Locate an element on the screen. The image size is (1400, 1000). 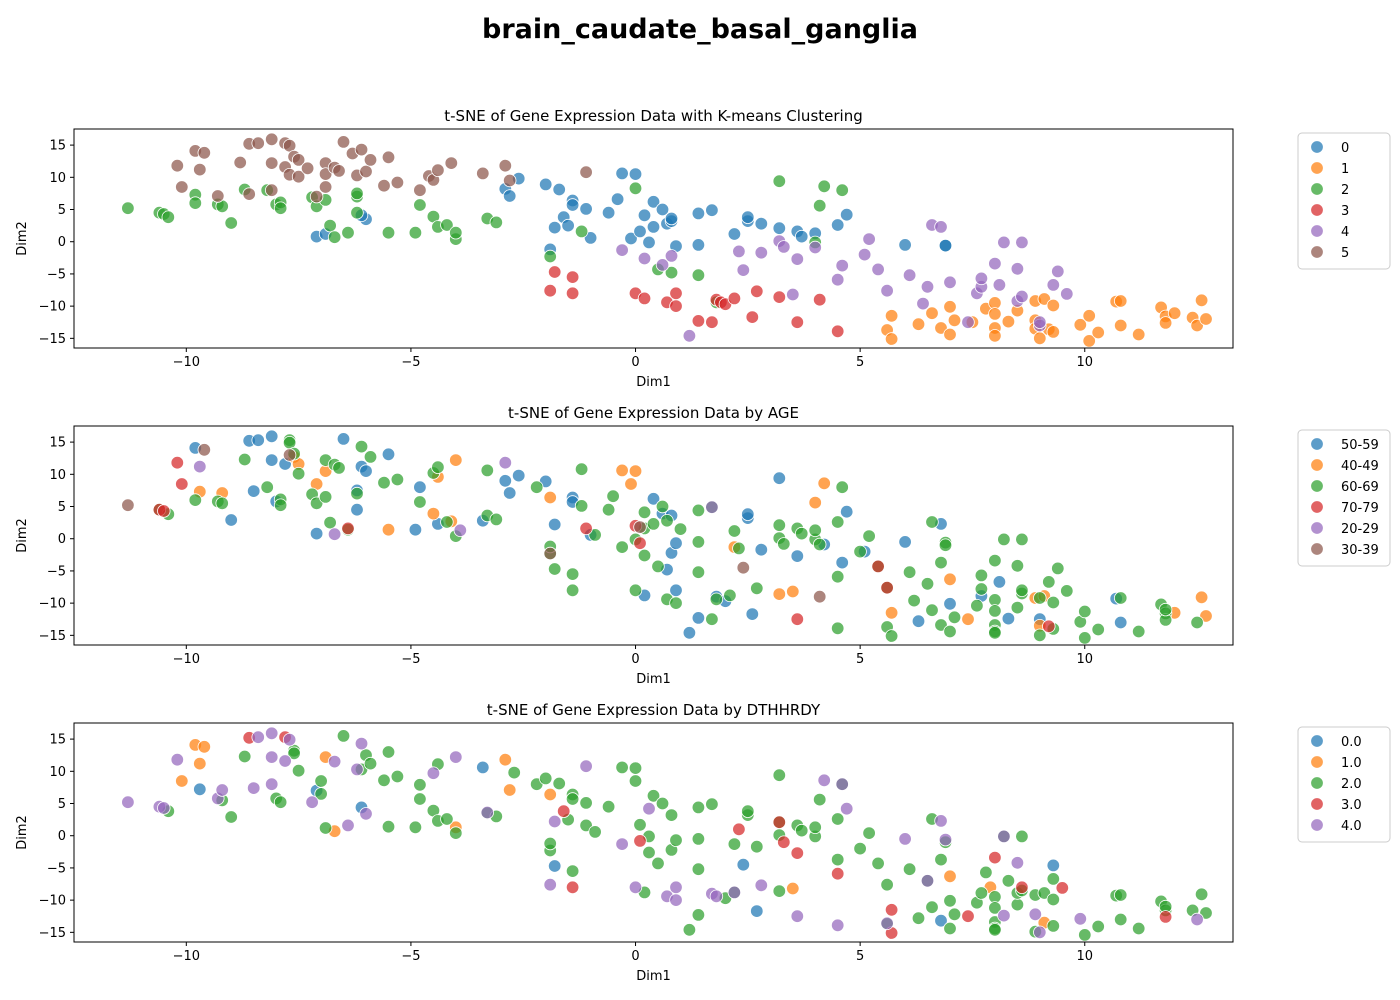
legend: 50-59 40-49 60-69 70-79 20-29 30-39 is located at coordinates (1344, 498).